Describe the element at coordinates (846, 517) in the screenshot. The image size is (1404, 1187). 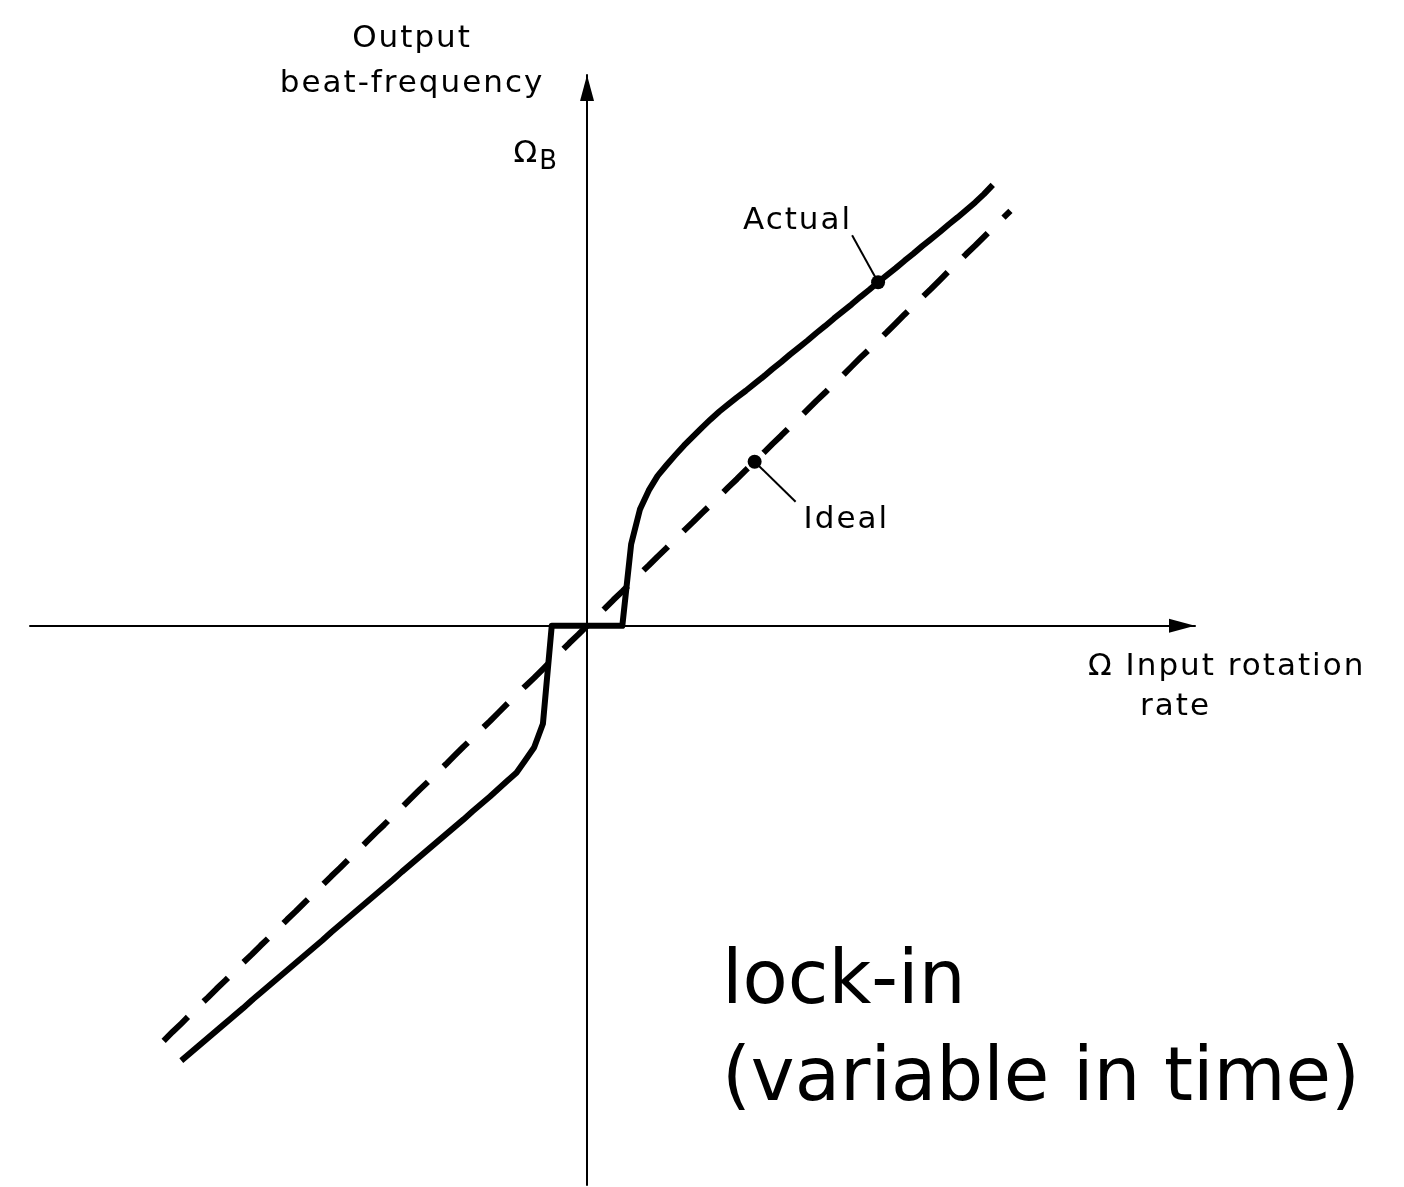
I see `annotation: Ideal` at that location.